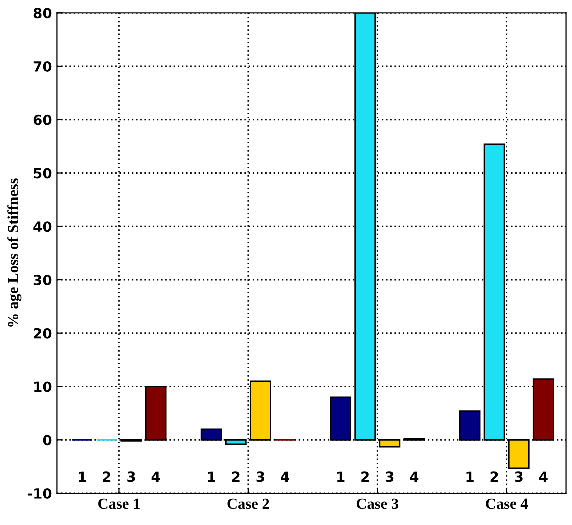 This screenshot has width=572, height=525. What do you see at coordinates (249, 504) in the screenshot?
I see `x-tick-label: Case 2` at bounding box center [249, 504].